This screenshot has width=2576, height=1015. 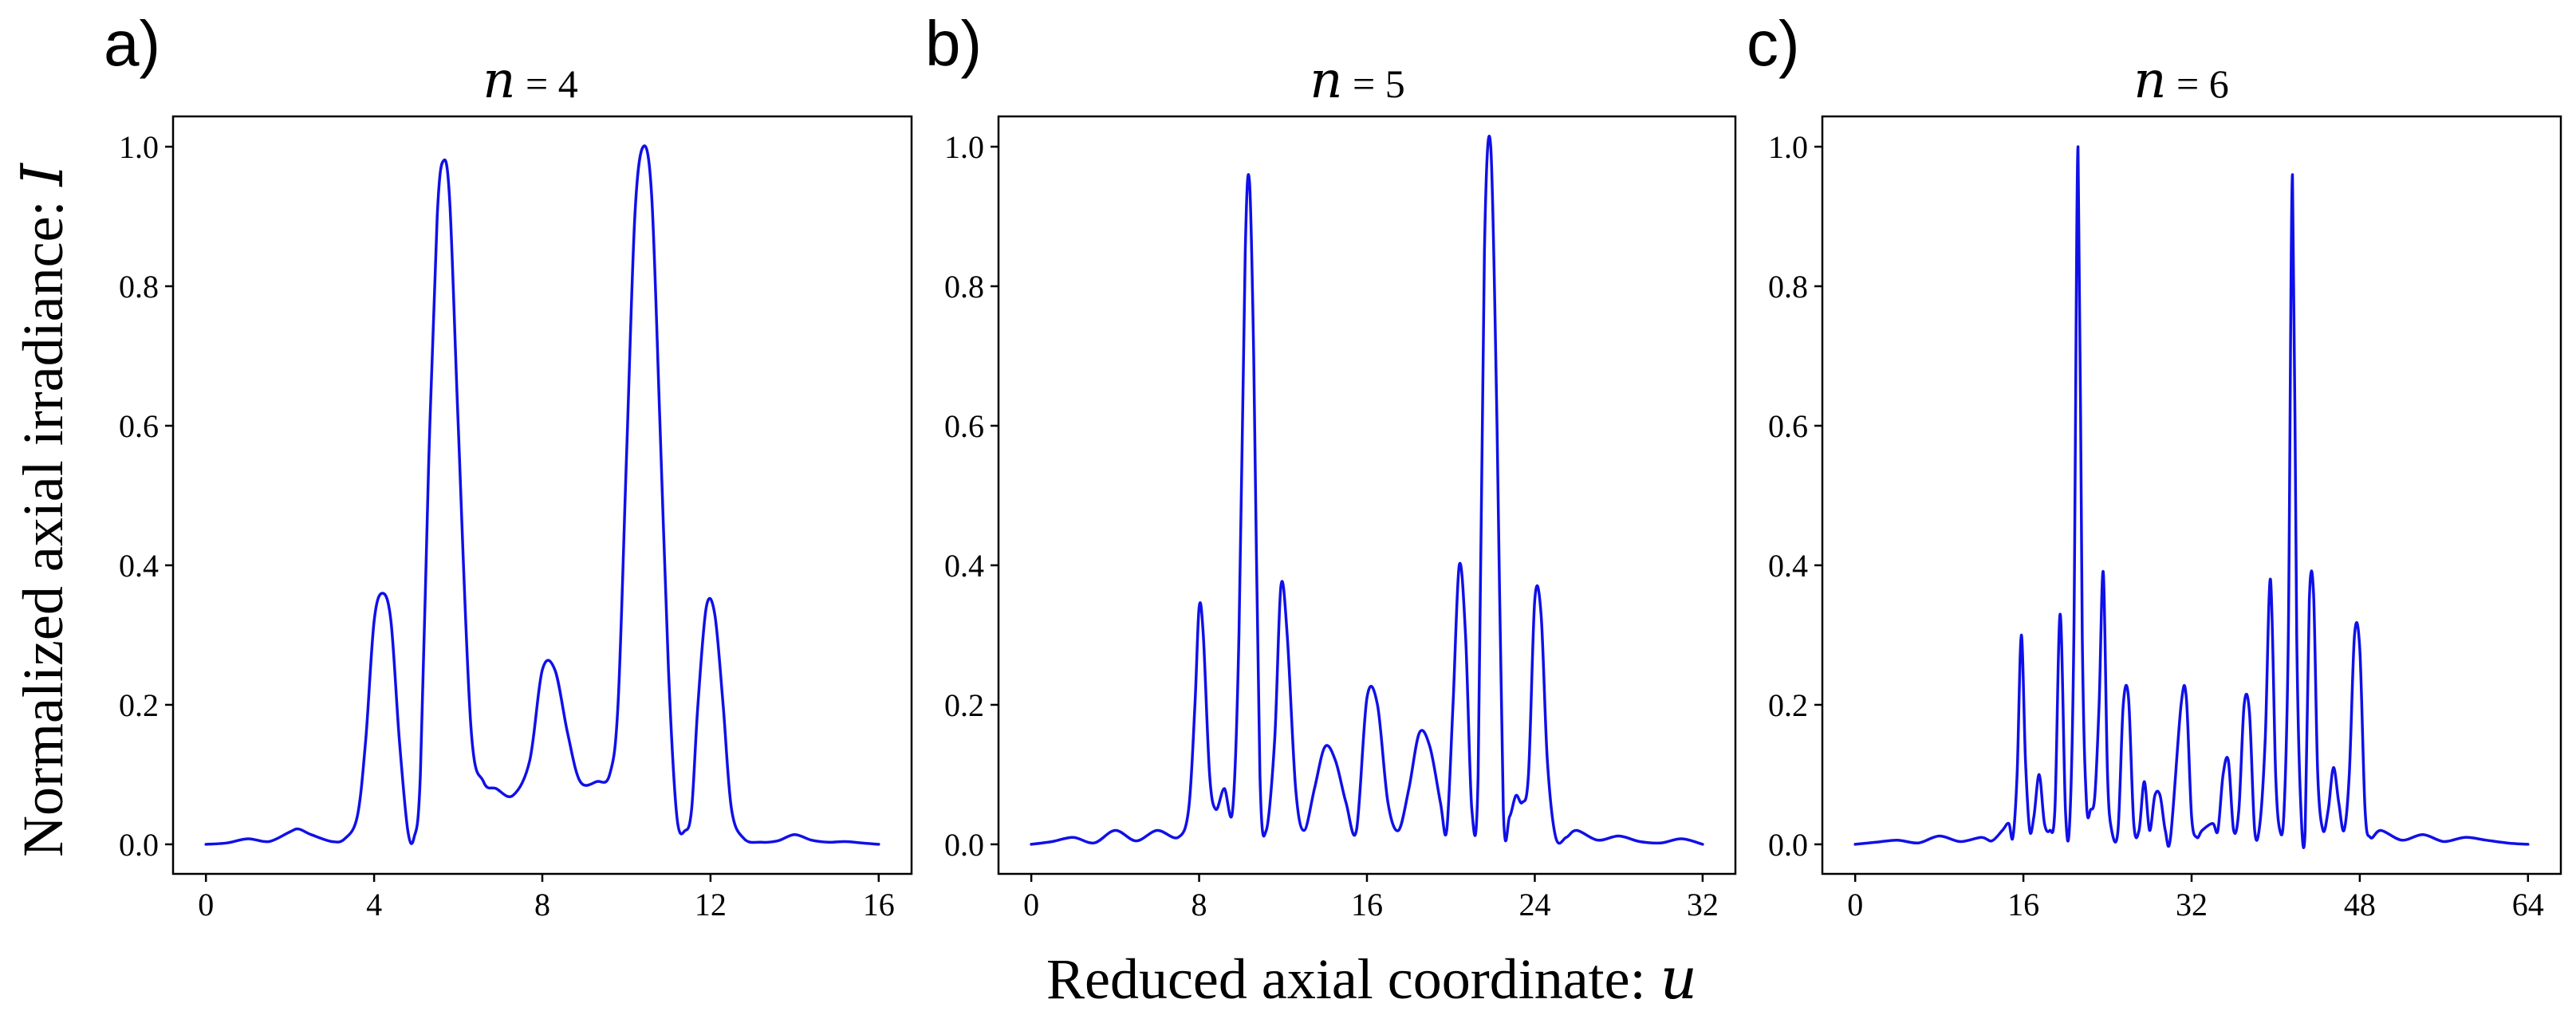 What do you see at coordinates (139, 705) in the screenshot?
I see `panel-a-ytick-label: 0.2` at bounding box center [139, 705].